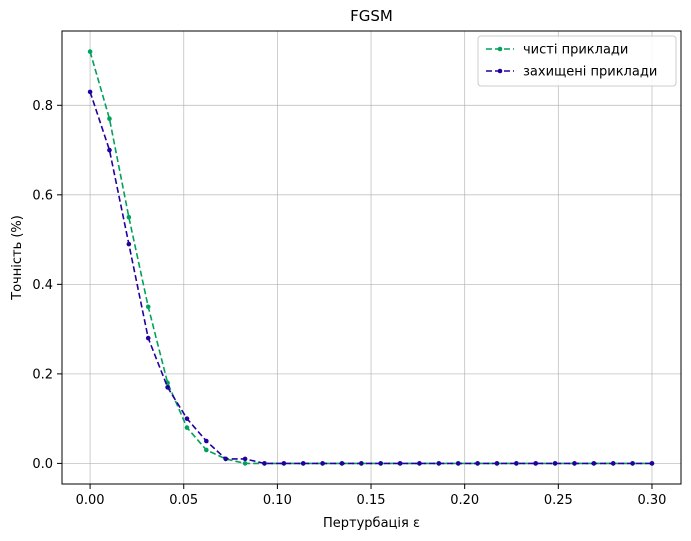 The image size is (691, 541). I want to click on y-tick-label: 0.6, so click(42, 195).